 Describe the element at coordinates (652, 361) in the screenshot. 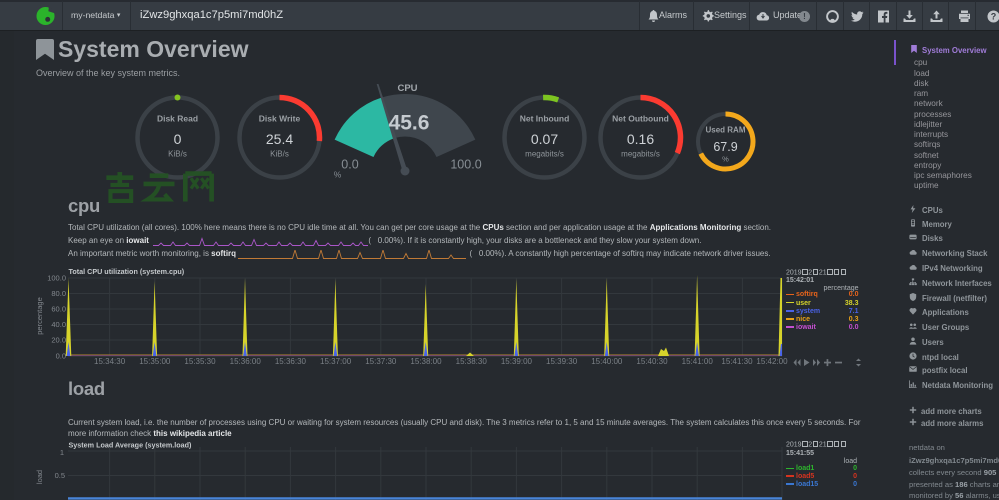

I see `svg-text: 15:40:30` at that location.